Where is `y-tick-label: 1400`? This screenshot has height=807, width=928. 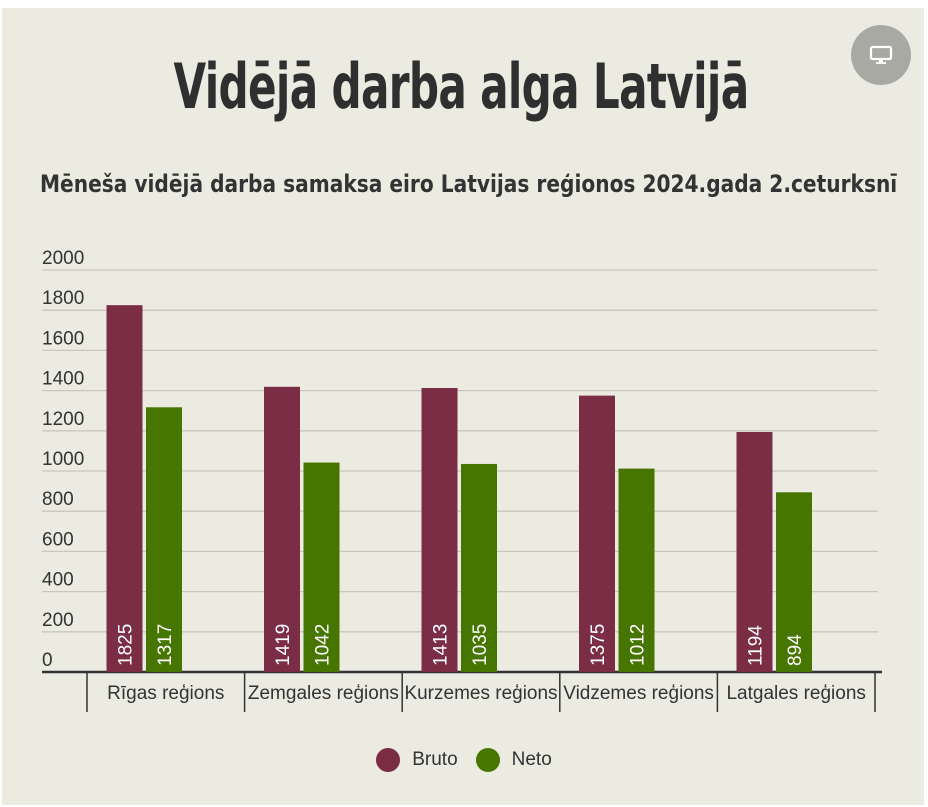
y-tick-label: 1400 is located at coordinates (63, 379).